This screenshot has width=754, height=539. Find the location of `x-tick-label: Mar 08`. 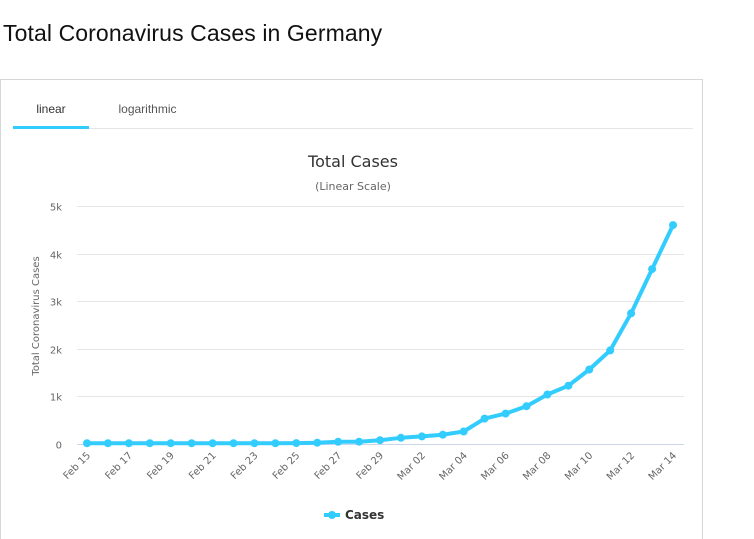

x-tick-label: Mar 08 is located at coordinates (537, 466).